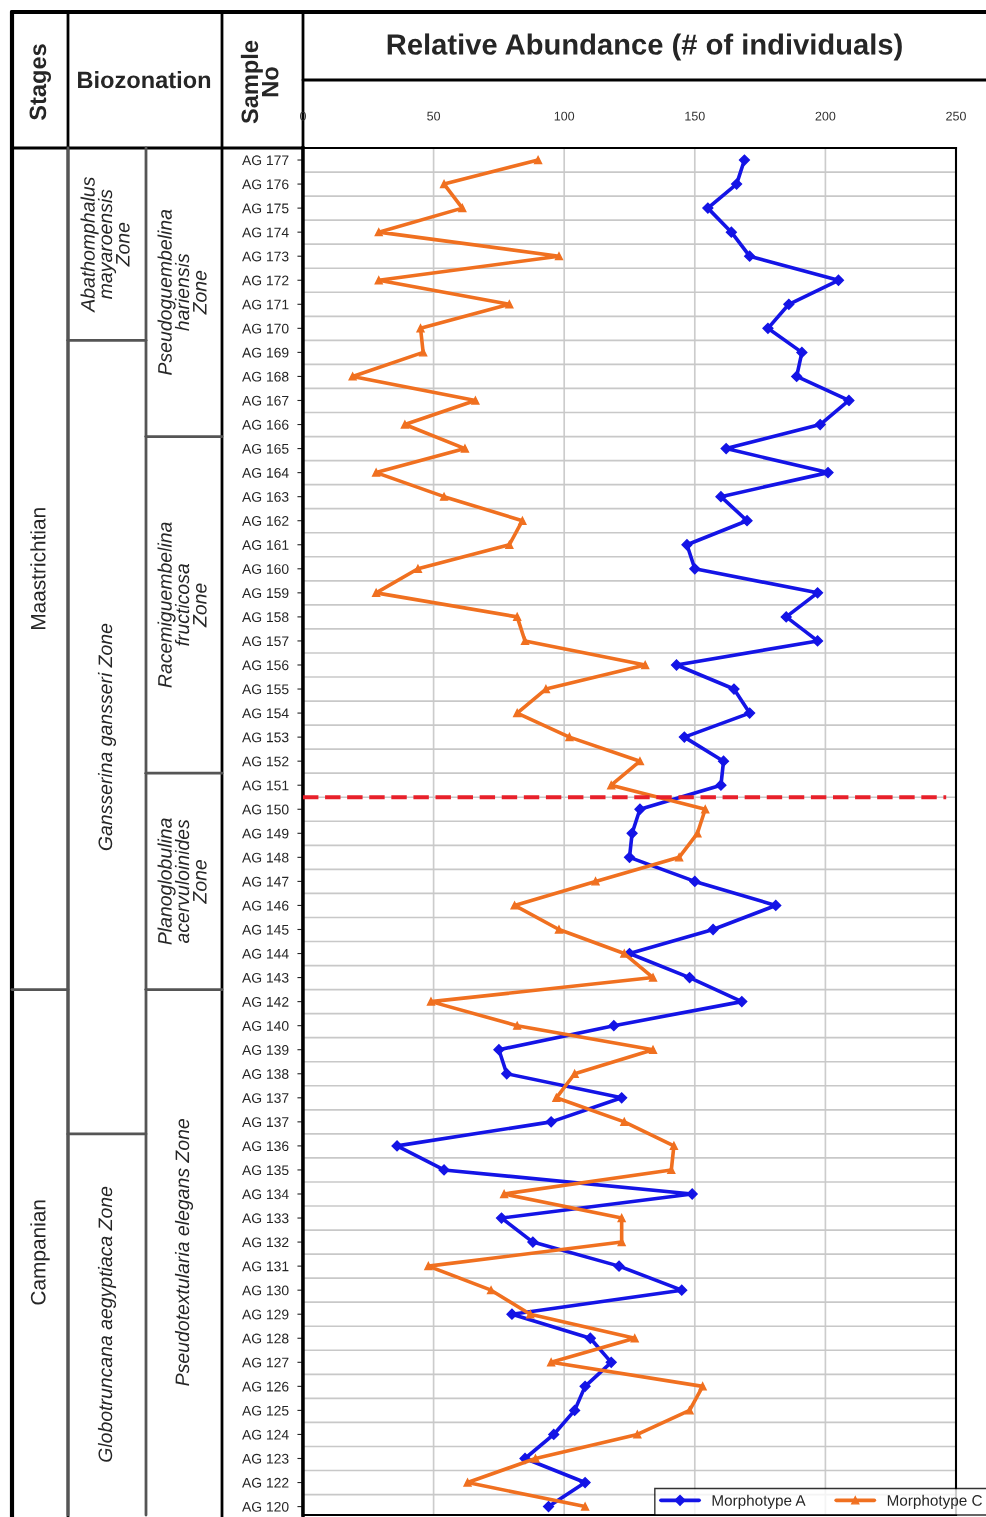  Describe the element at coordinates (144, 80) in the screenshot. I see `text: Biozonation` at that location.